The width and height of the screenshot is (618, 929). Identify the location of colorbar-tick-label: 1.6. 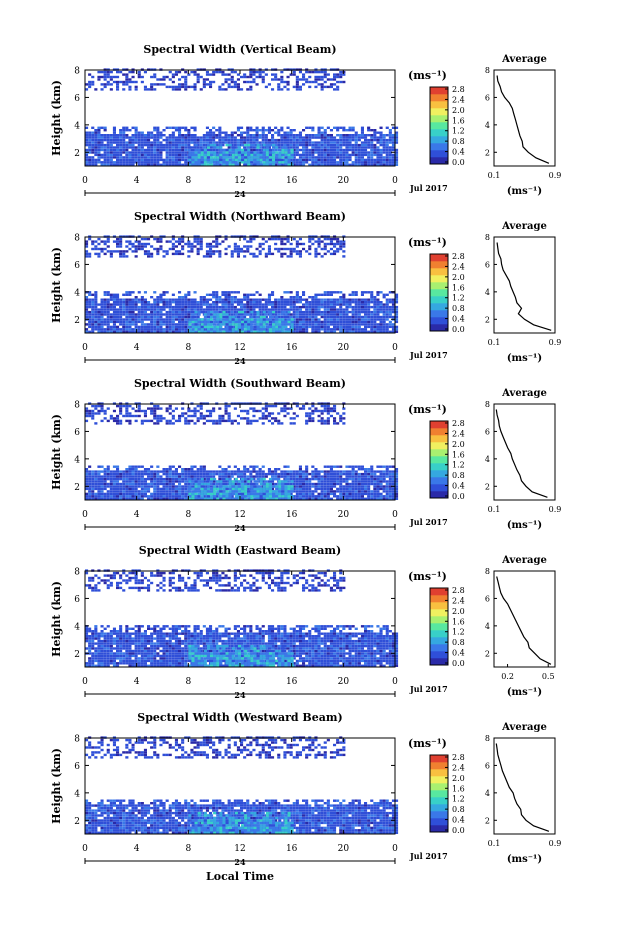
(458, 287).